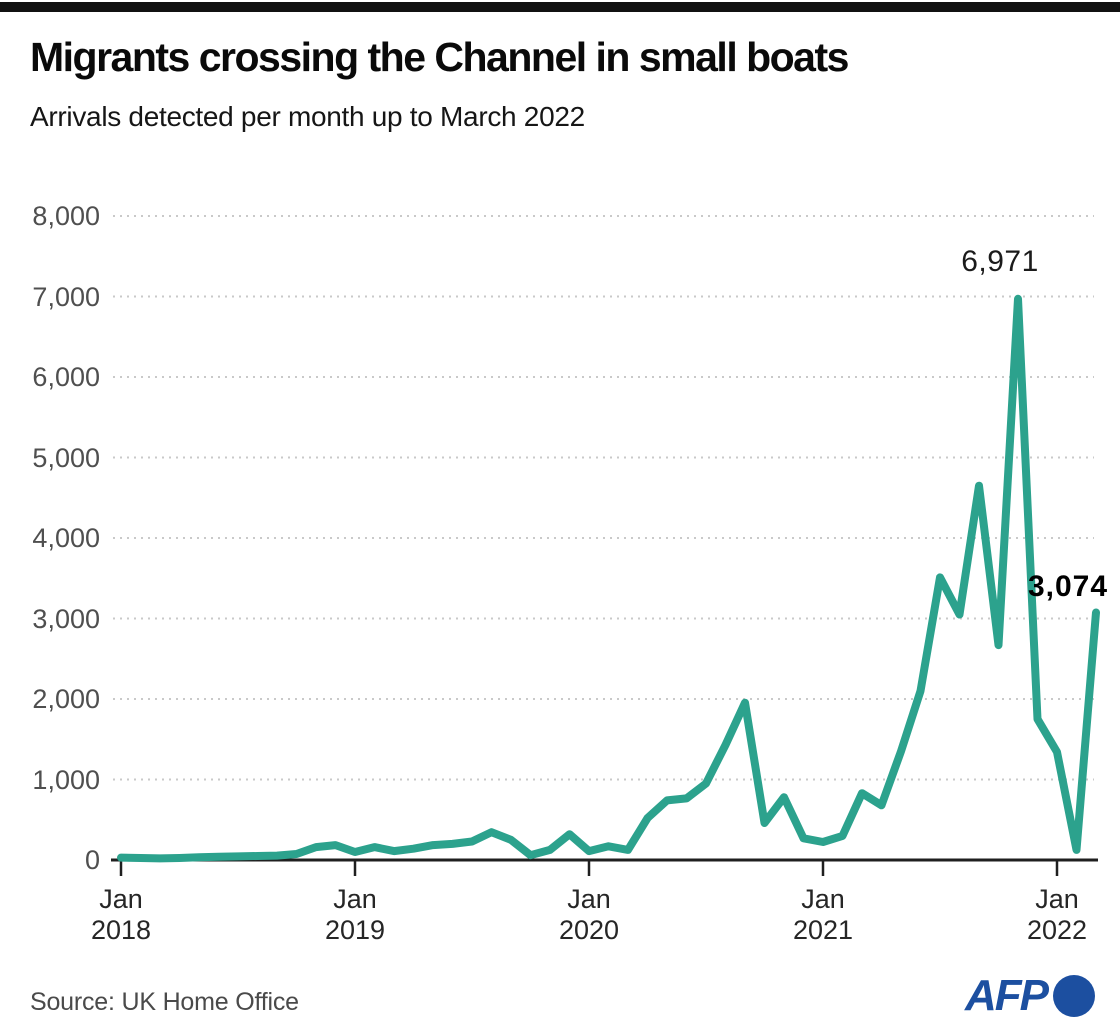 Image resolution: width=1120 pixels, height=1033 pixels. What do you see at coordinates (560, 7) in the screenshot?
I see `top-accent-bar` at bounding box center [560, 7].